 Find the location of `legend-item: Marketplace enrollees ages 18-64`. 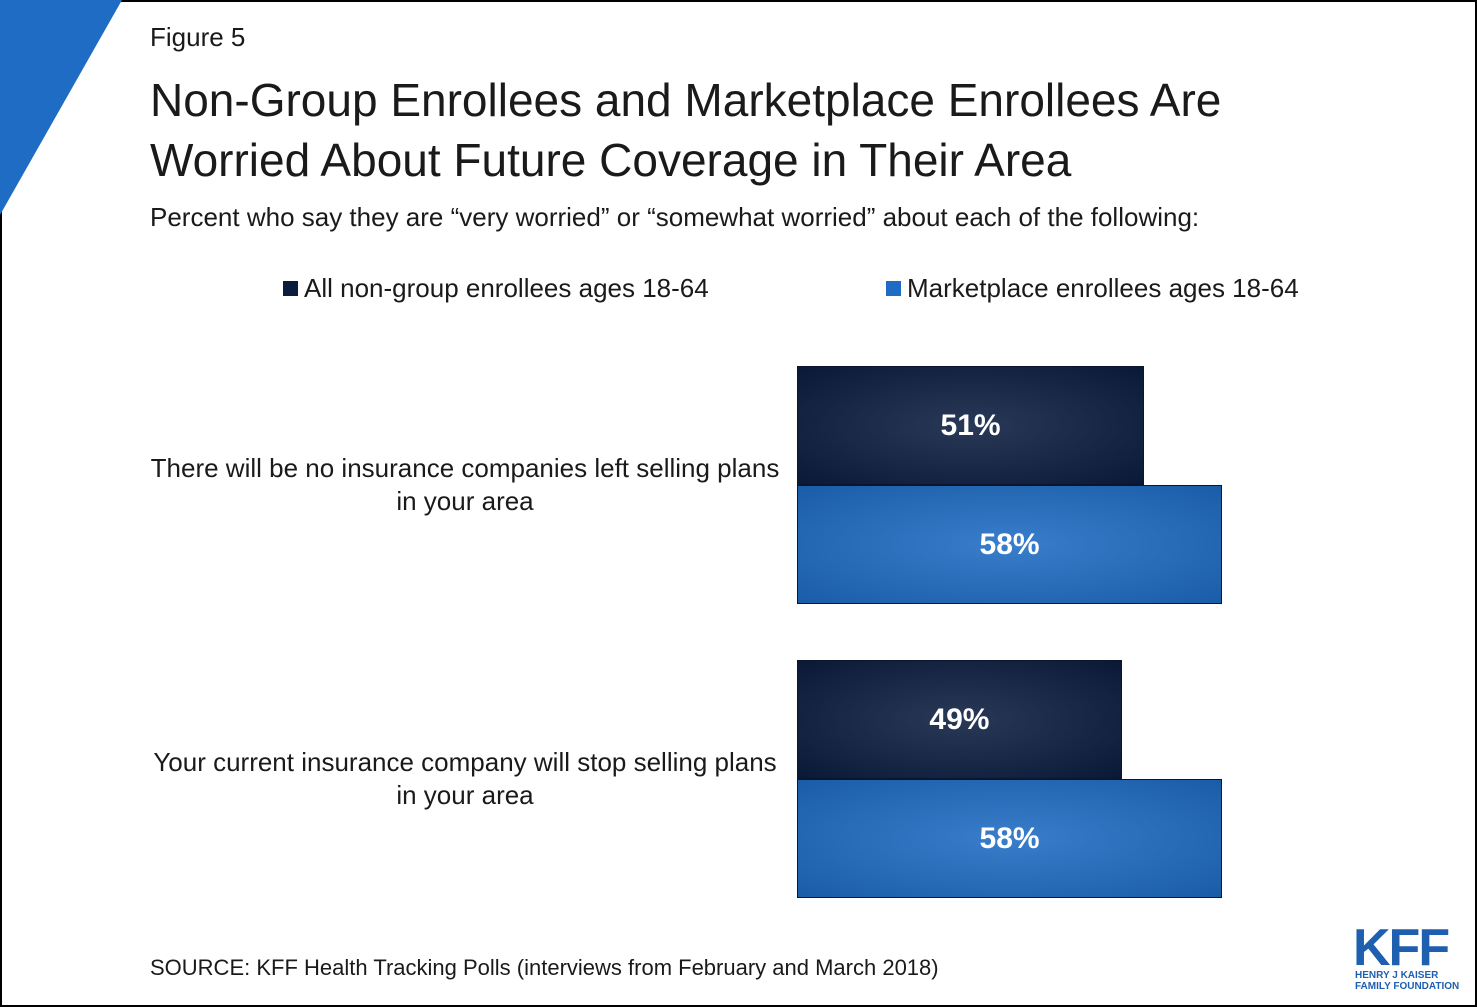

legend-item: Marketplace enrollees ages 18-64 is located at coordinates (1092, 288).